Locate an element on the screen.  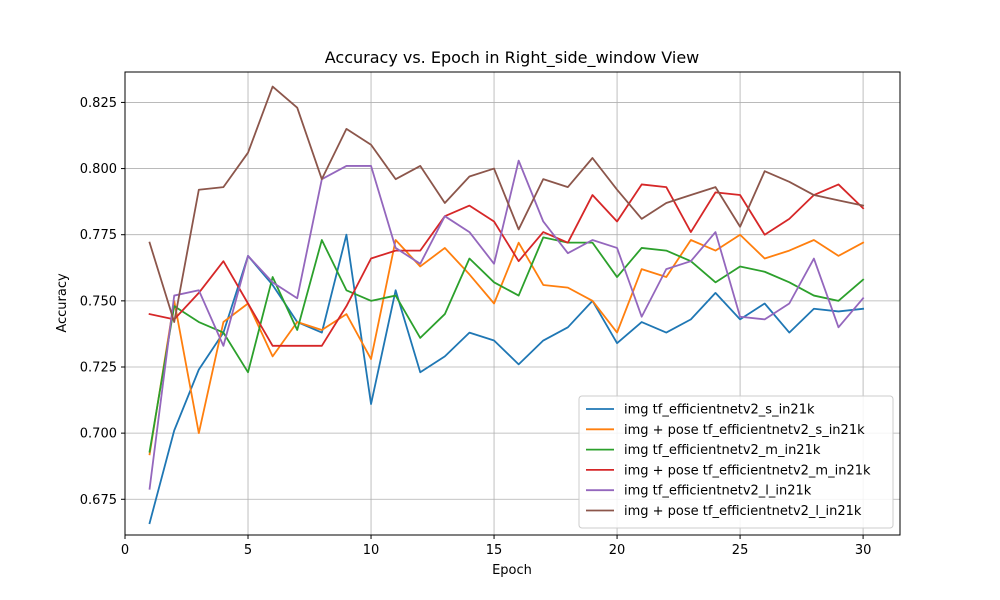
legend-entry-label: img + pose tf_efficientnetv2_s_in21k is located at coordinates (744, 430).